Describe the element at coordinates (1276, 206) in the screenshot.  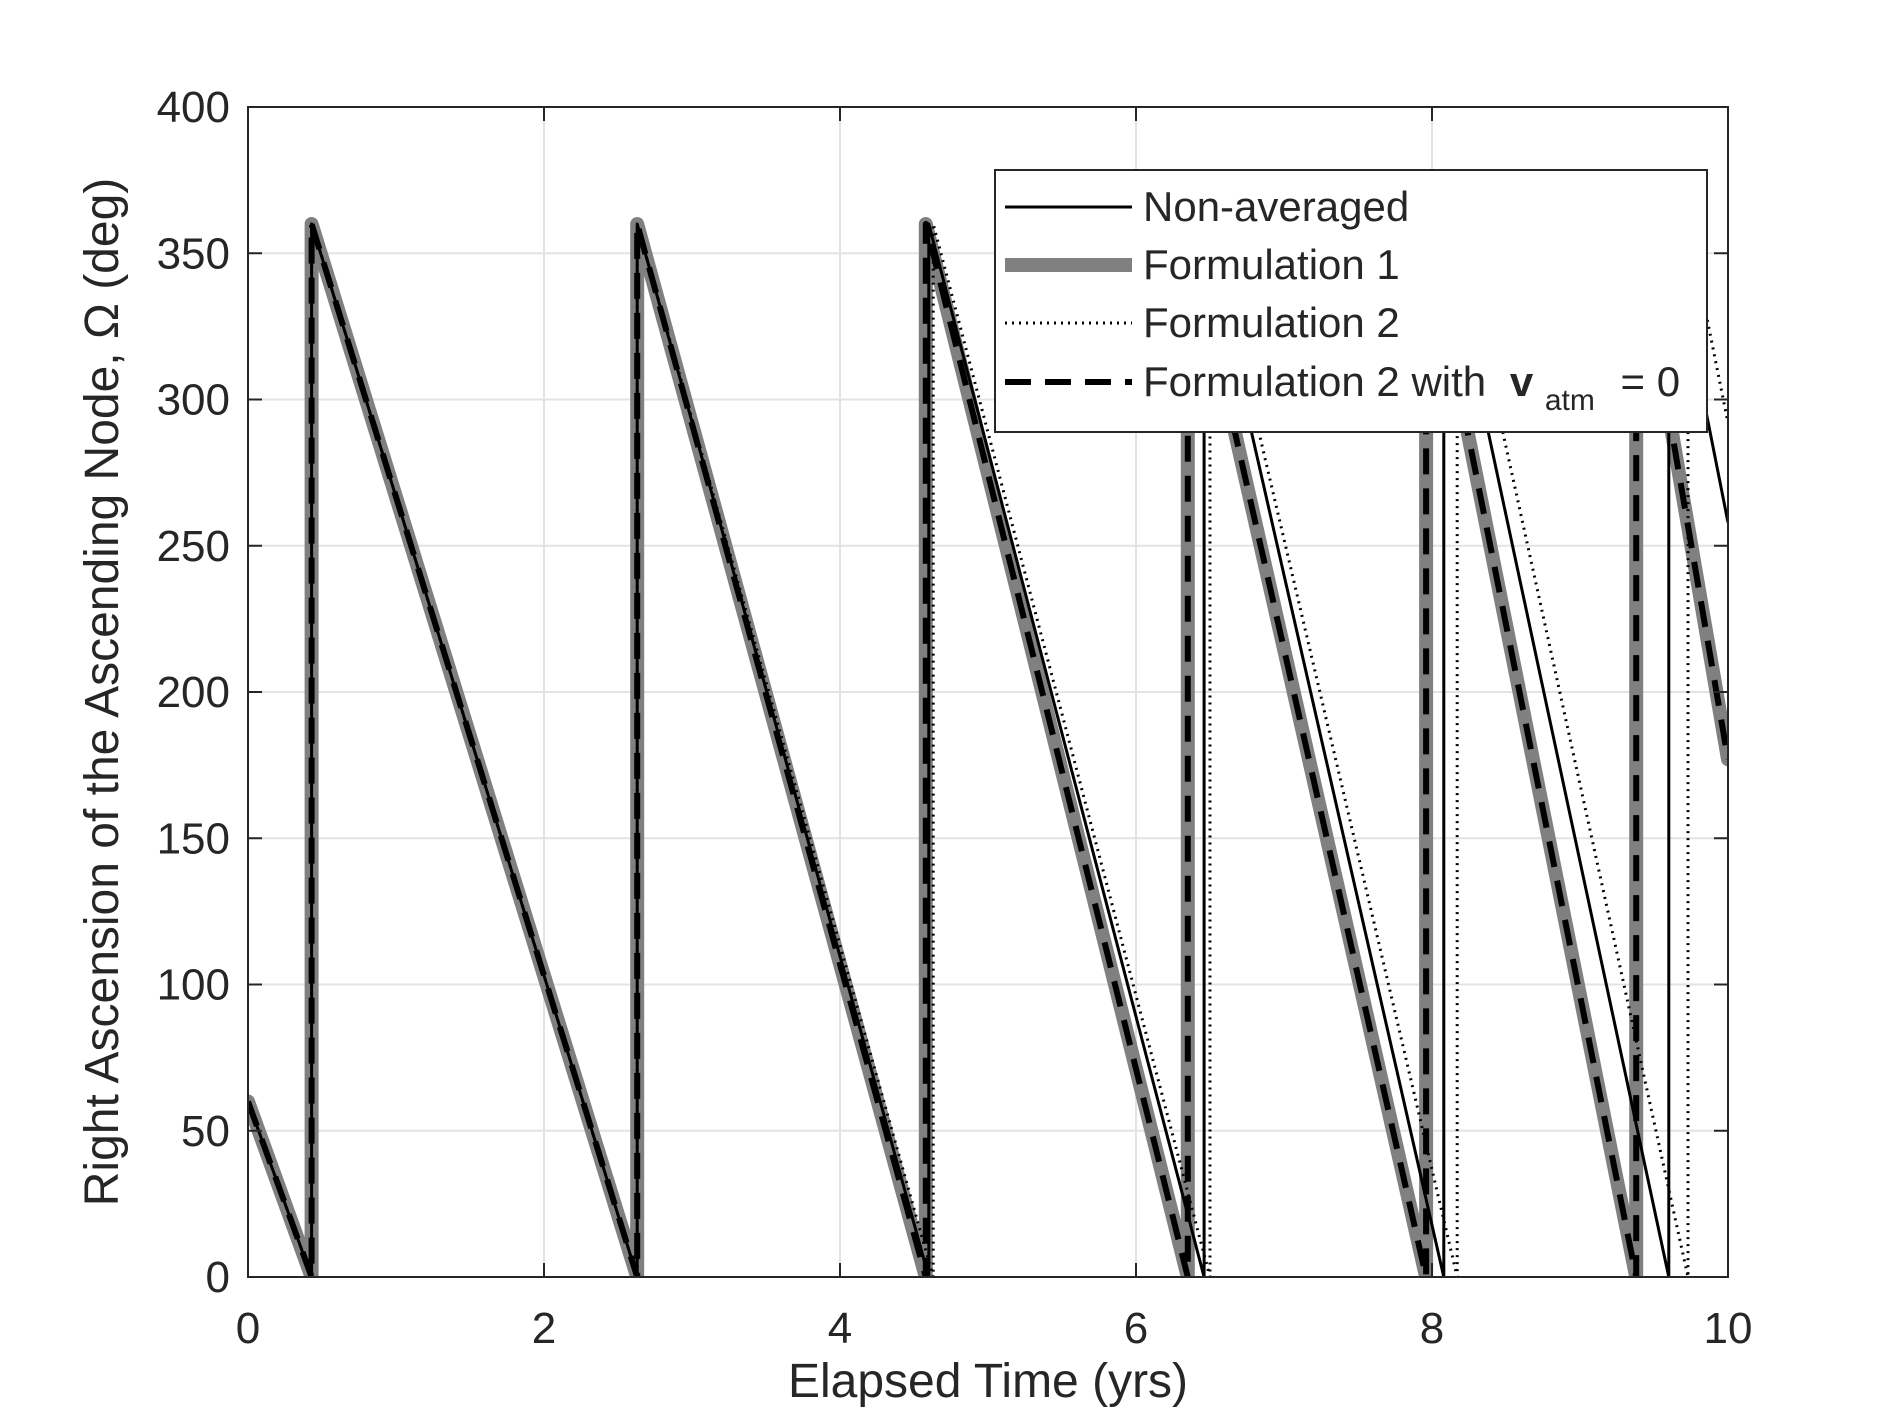
I see `legend-label-non-averaged: Non-averaged` at that location.